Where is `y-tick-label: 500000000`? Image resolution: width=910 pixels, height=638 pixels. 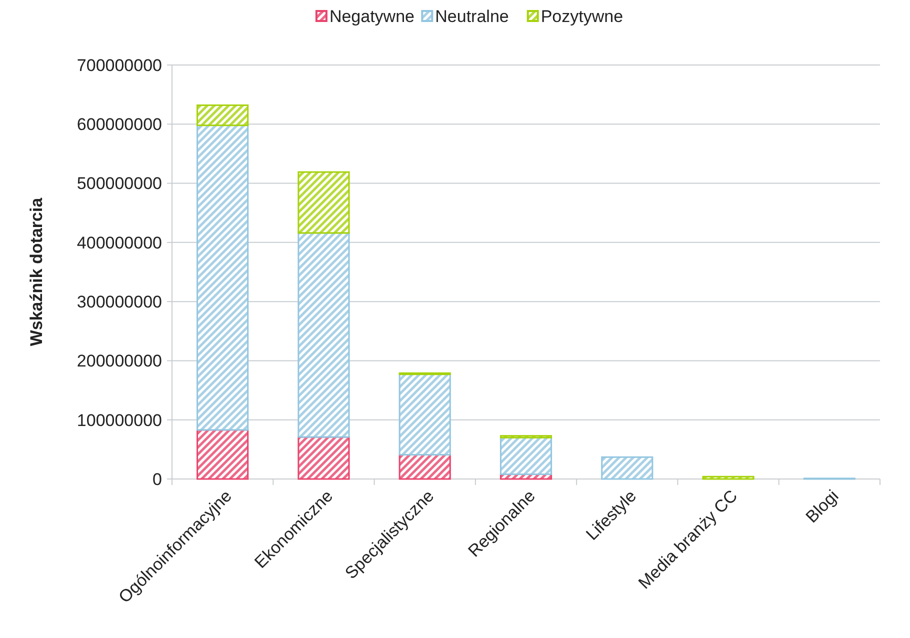
y-tick-label: 500000000 is located at coordinates (119, 184).